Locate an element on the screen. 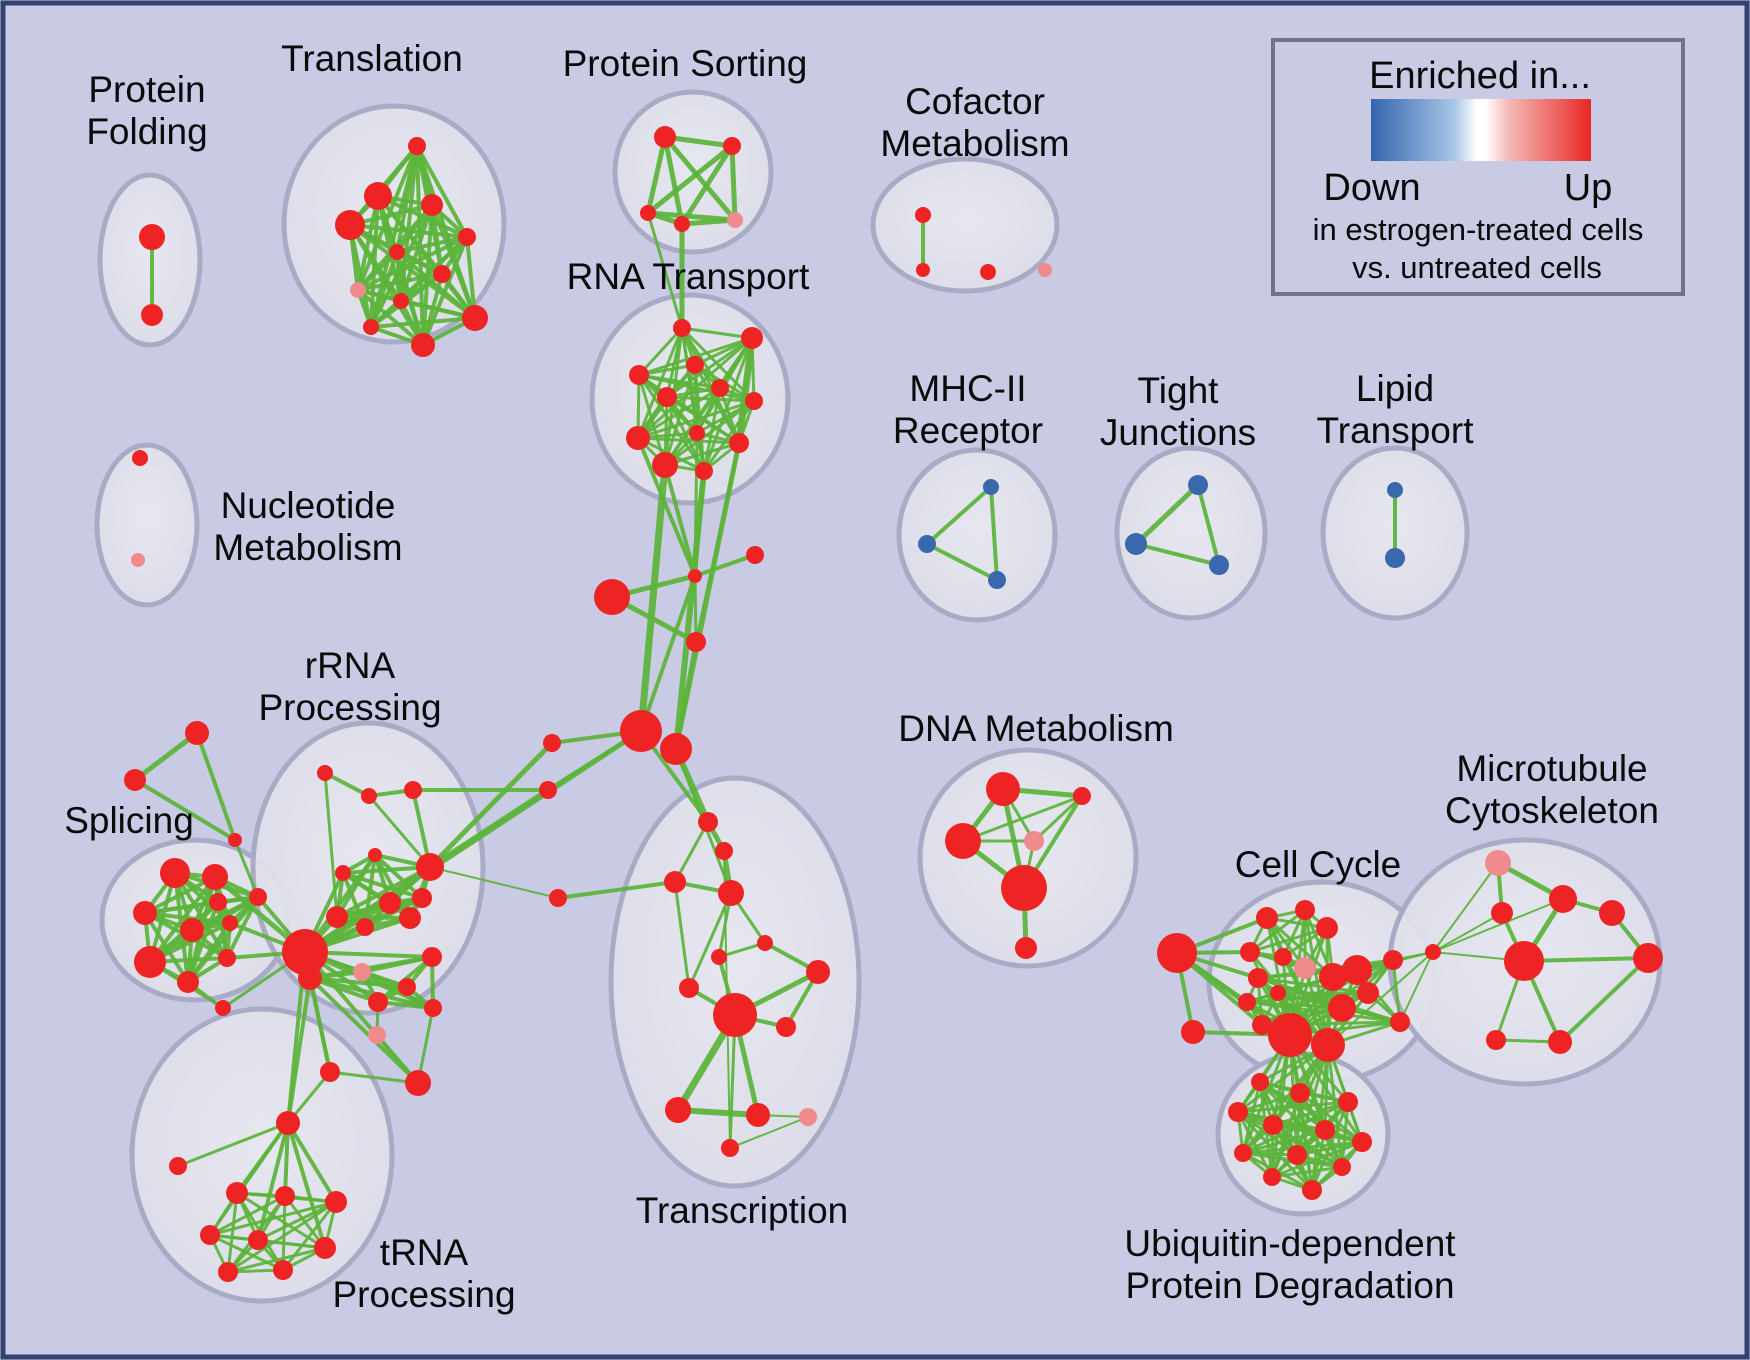 This screenshot has height=1360, width=1750. node-s9 is located at coordinates (218, 902).